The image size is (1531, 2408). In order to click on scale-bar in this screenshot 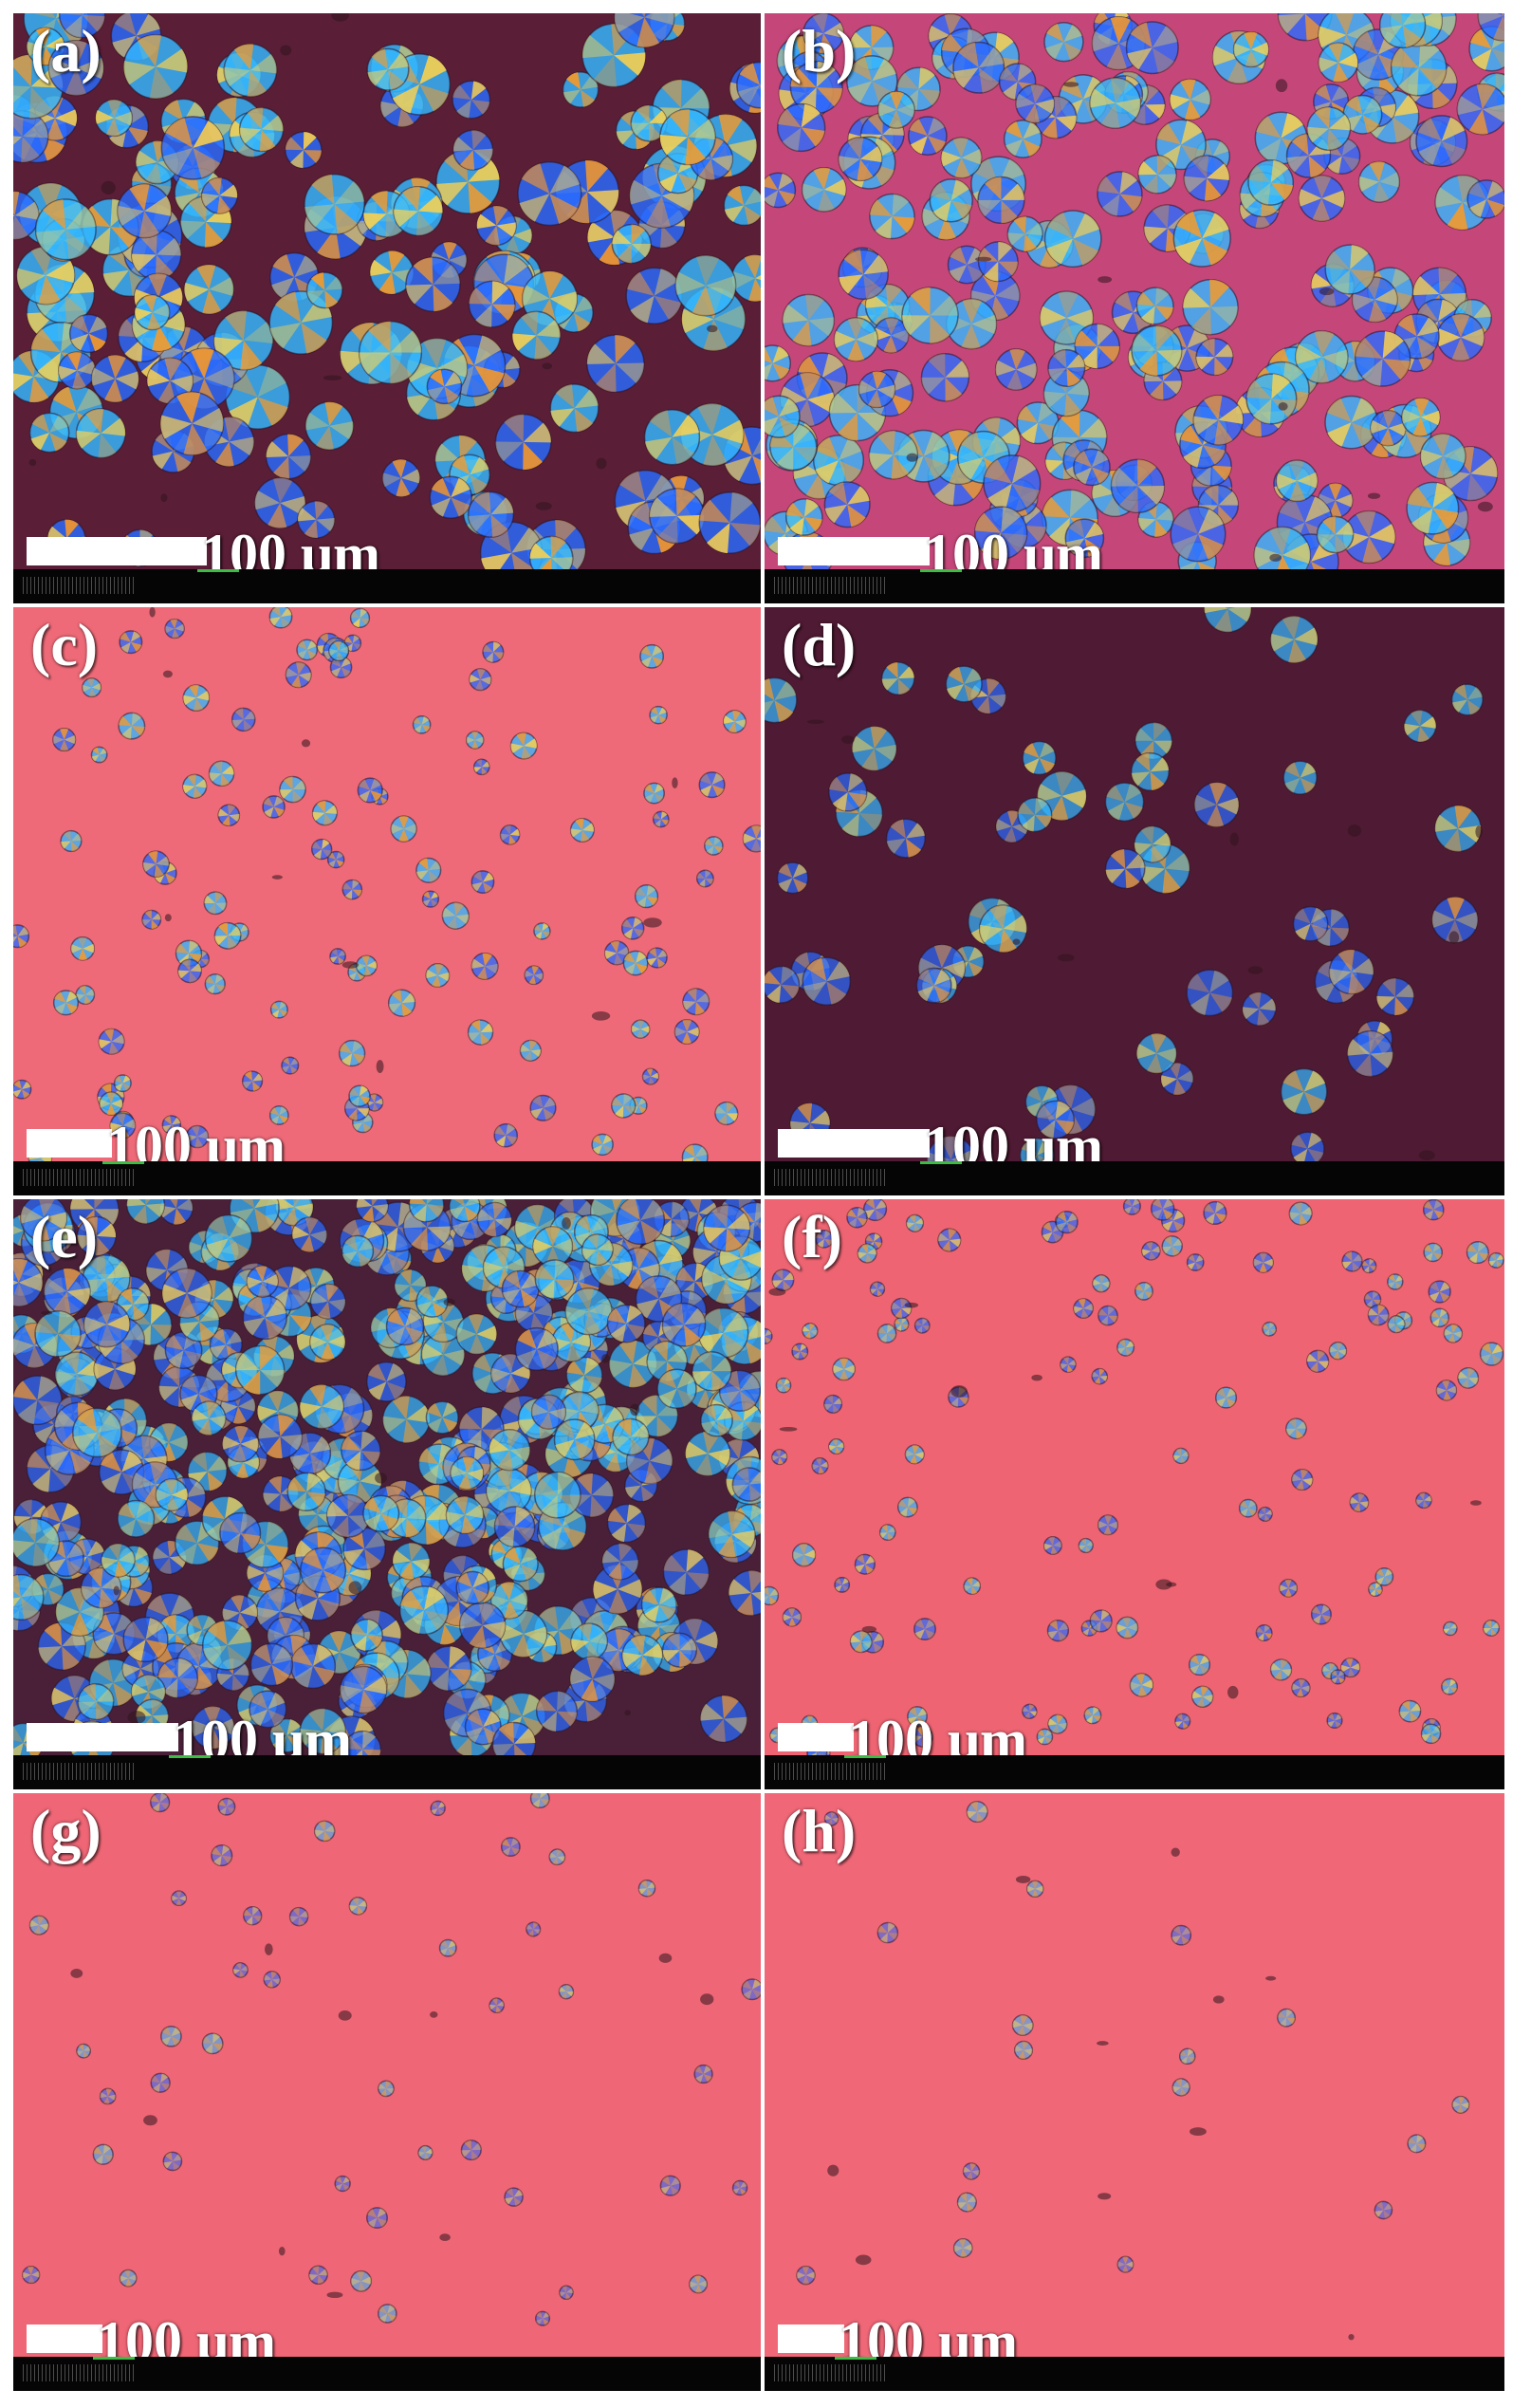, I will do `click(64, 2339)`.